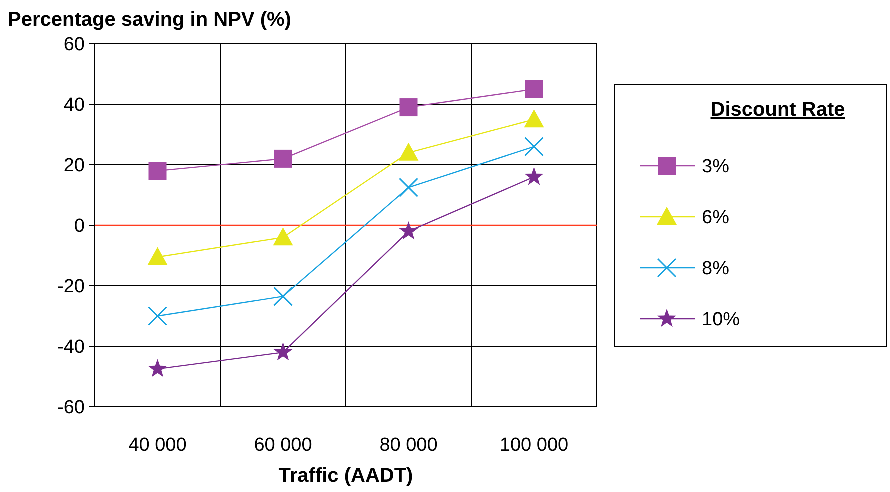 The height and width of the screenshot is (492, 890). I want to click on x-tick-label: 100 000, so click(534, 445).